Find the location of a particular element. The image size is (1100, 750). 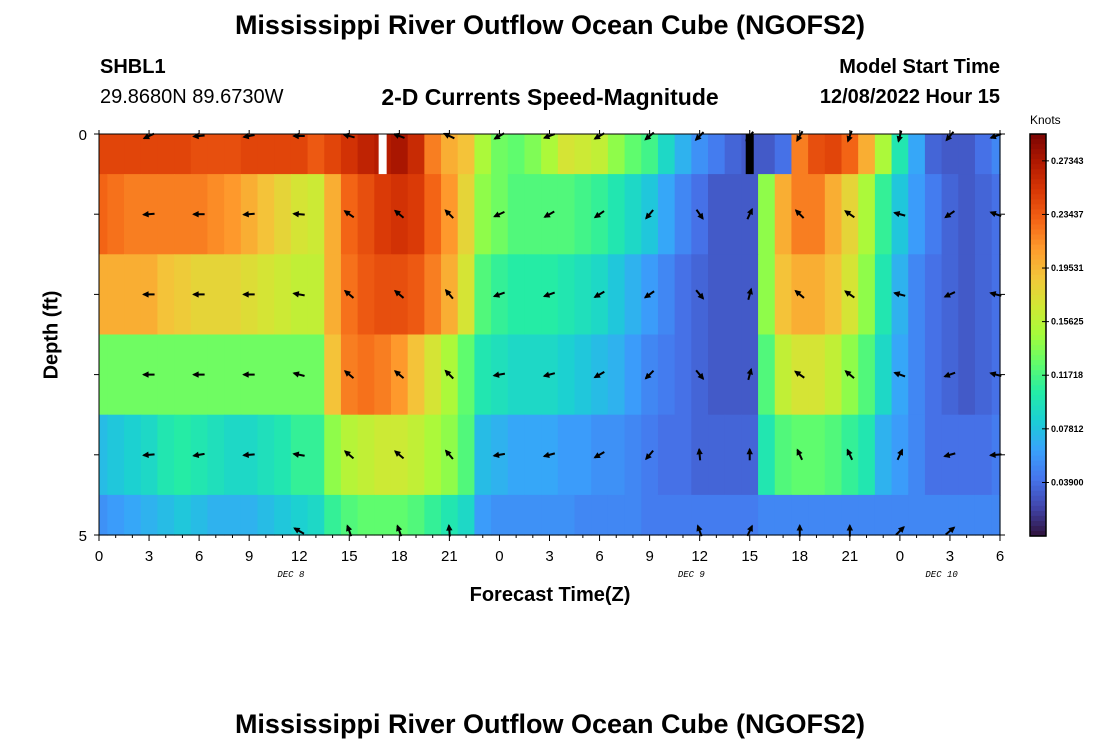

missing-data-marker is located at coordinates (382, 154).